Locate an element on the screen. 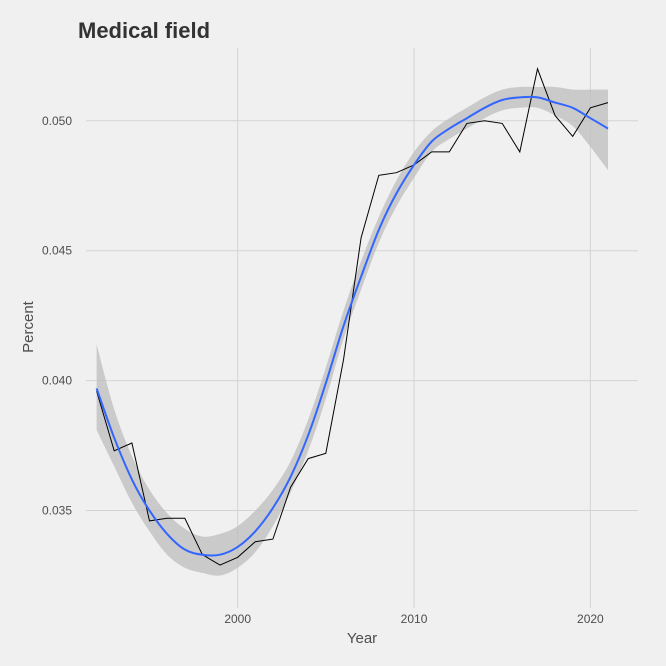  y-tick-label: 0.035 is located at coordinates (57, 511).